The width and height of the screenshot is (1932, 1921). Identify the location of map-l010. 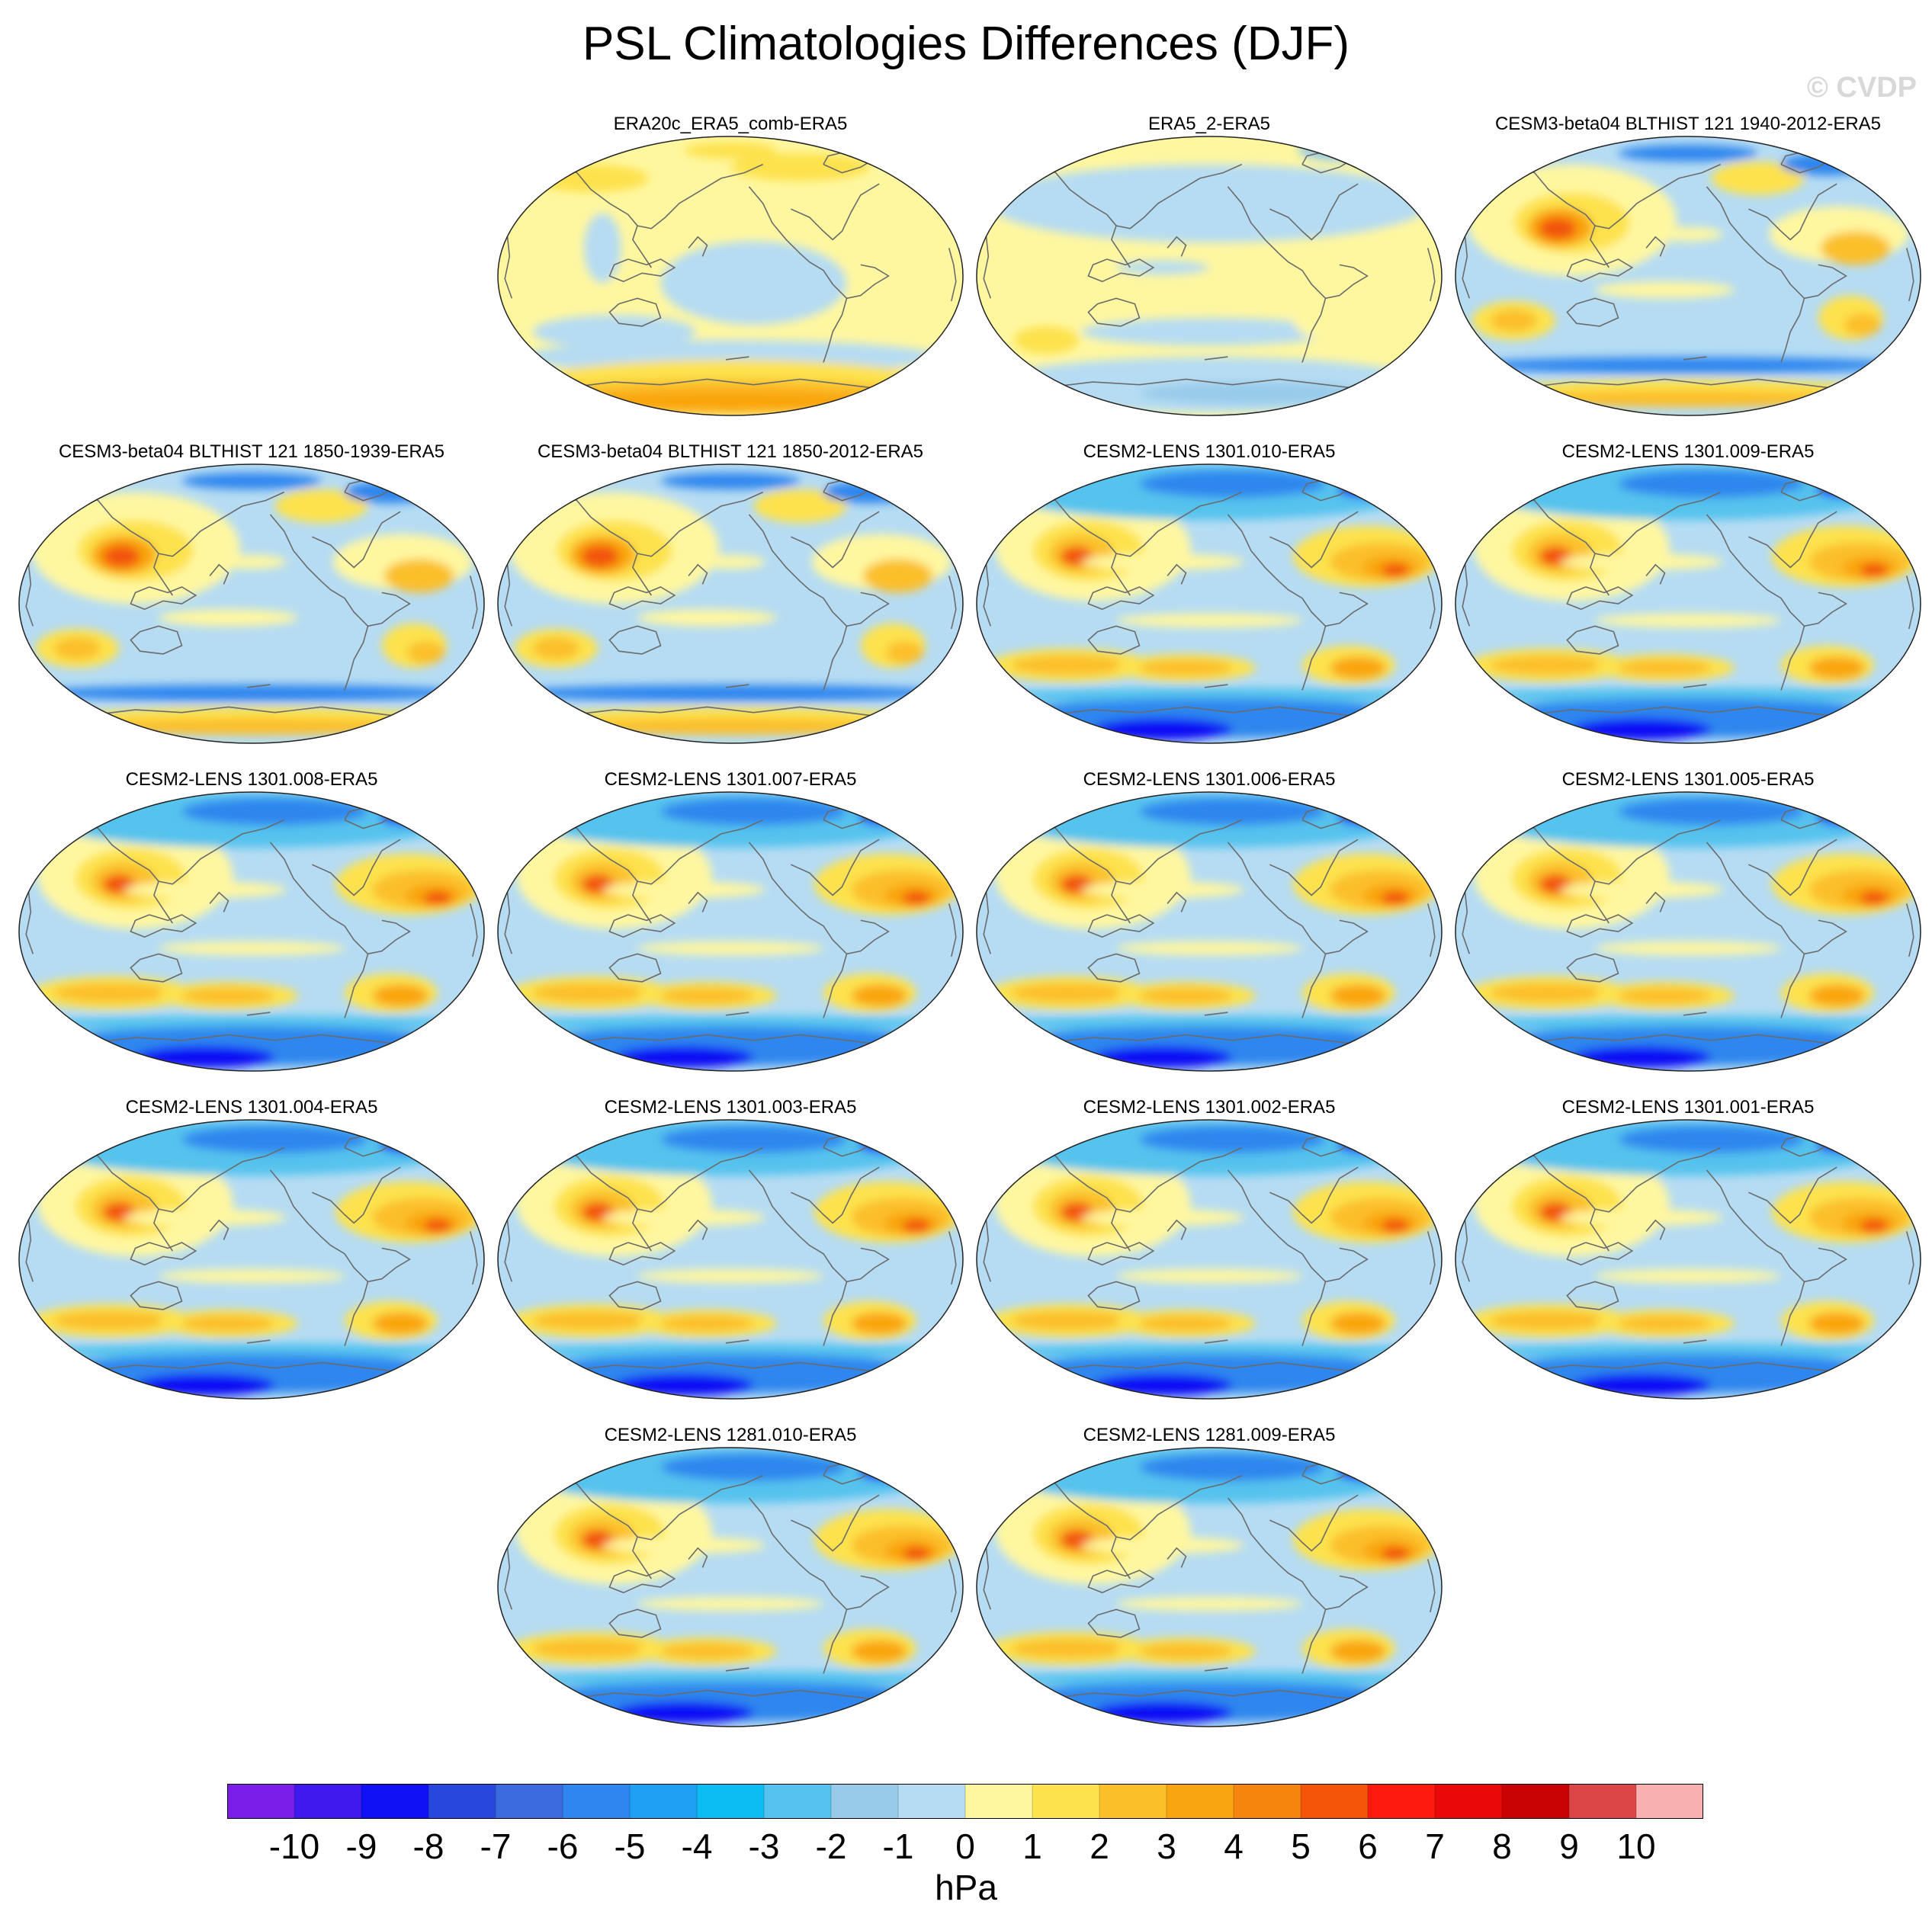
(1210, 603).